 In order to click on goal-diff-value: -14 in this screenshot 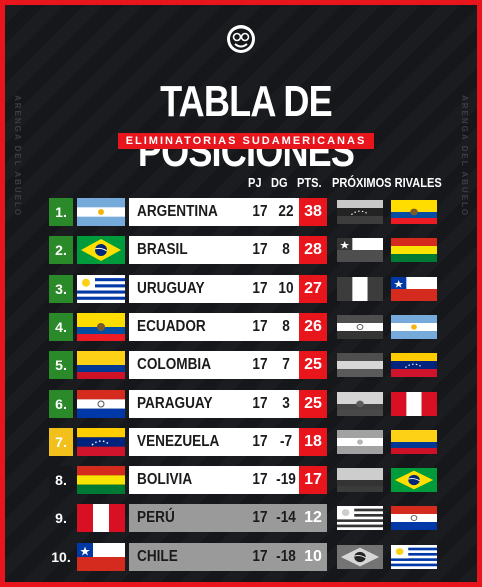, I will do `click(286, 518)`.